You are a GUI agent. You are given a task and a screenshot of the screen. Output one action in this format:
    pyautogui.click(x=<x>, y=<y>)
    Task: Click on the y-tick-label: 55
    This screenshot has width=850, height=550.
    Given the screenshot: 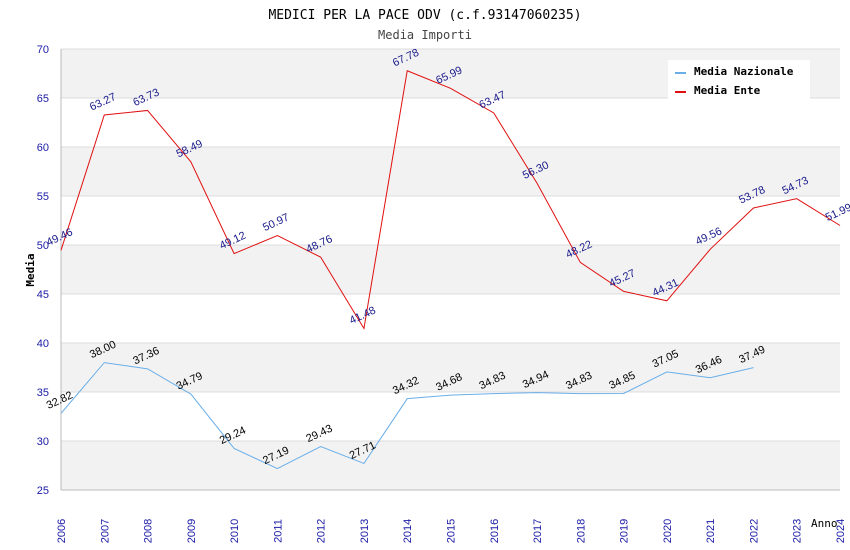 What is the action you would take?
    pyautogui.click(x=43, y=197)
    